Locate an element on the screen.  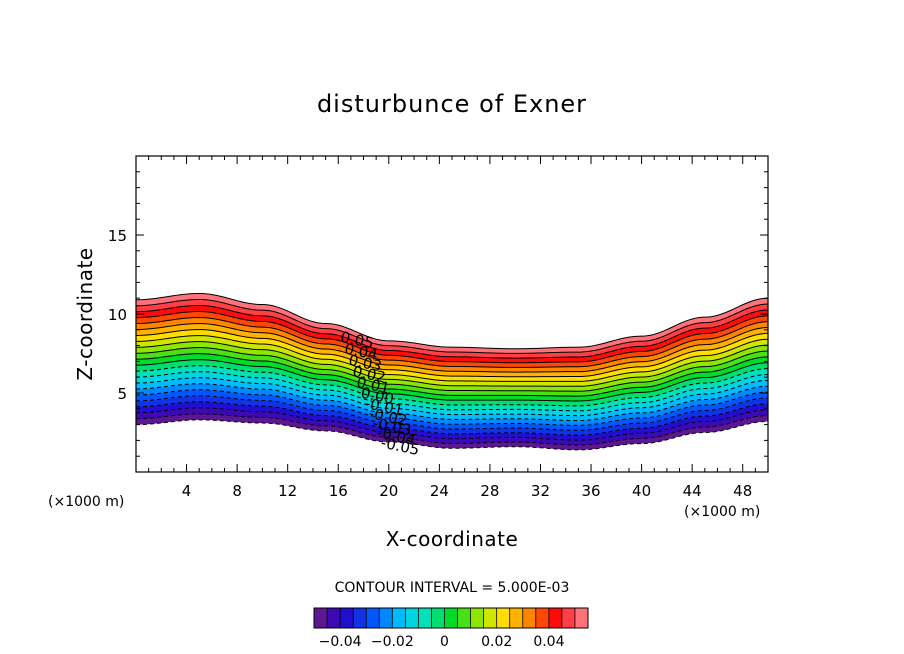
chart-title: disturbunce of Exner is located at coordinates (452, 104).